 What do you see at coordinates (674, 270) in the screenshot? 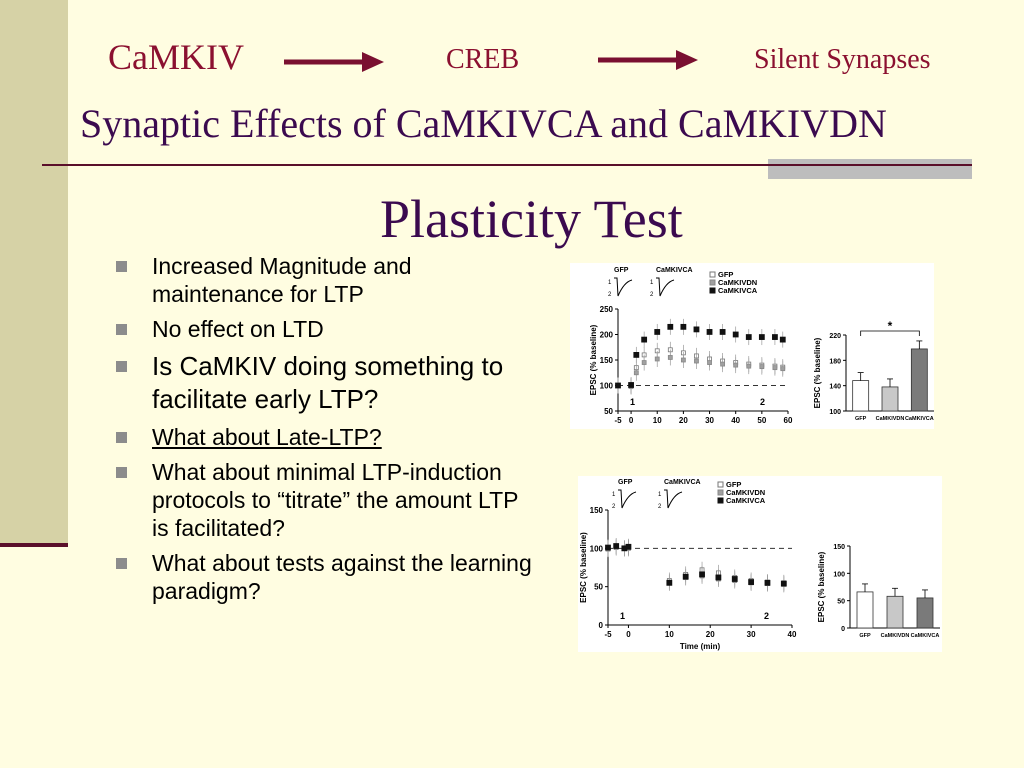
I see `trace-label: CaMKIVCA` at bounding box center [674, 270].